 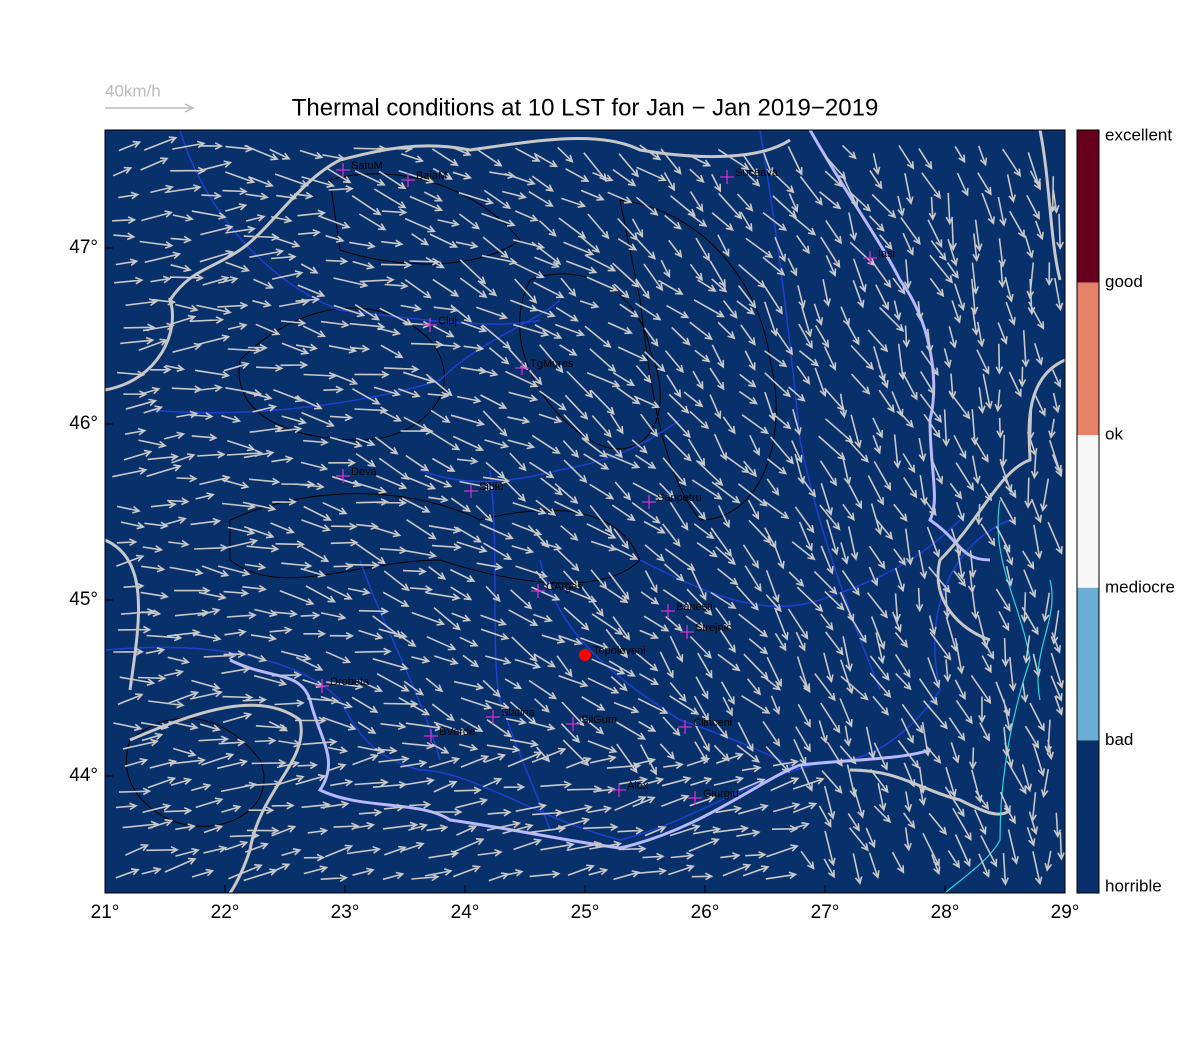 What do you see at coordinates (518, 713) in the screenshot?
I see `station-label: Slatina` at bounding box center [518, 713].